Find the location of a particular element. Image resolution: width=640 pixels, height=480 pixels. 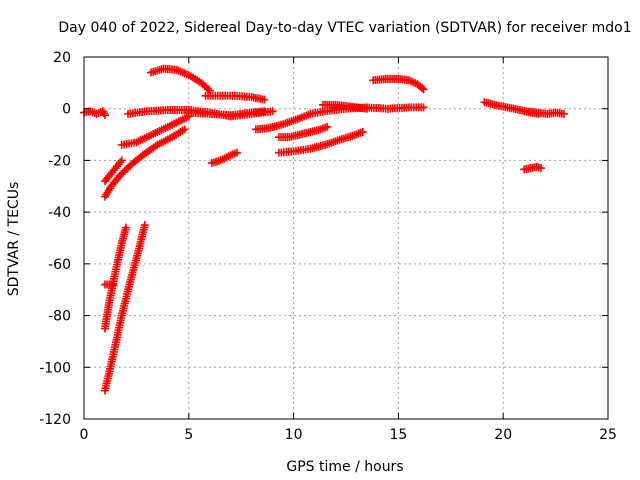

series-arc15 is located at coordinates (320, 142).